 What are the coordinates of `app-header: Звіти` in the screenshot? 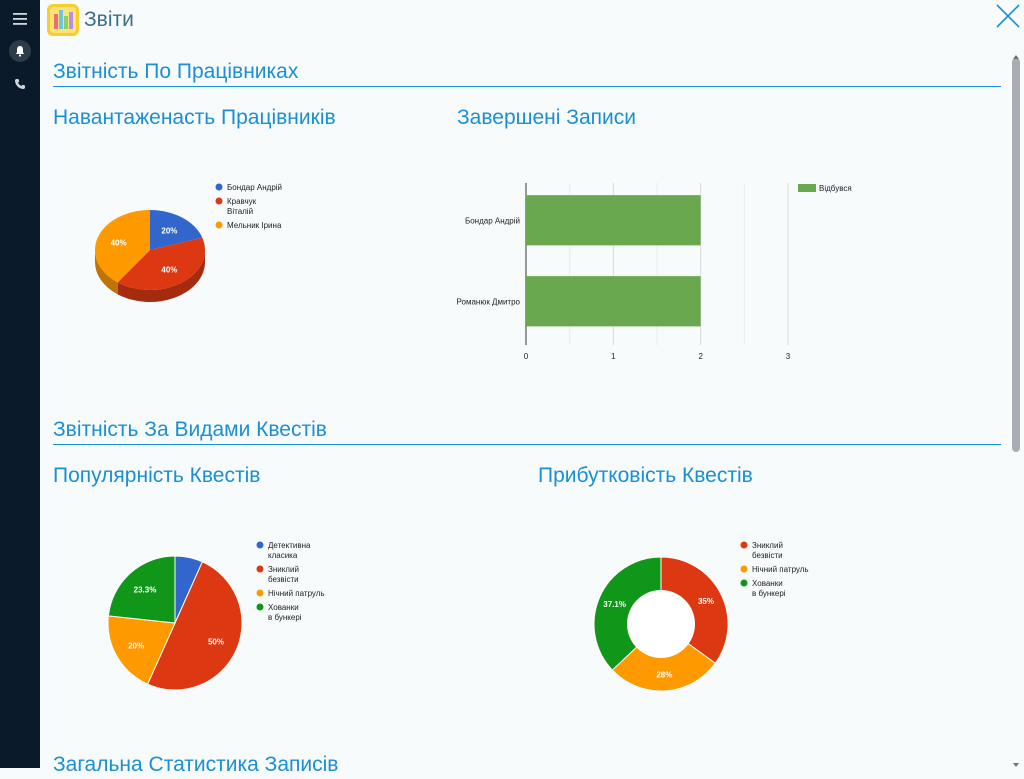 It's located at (90, 20).